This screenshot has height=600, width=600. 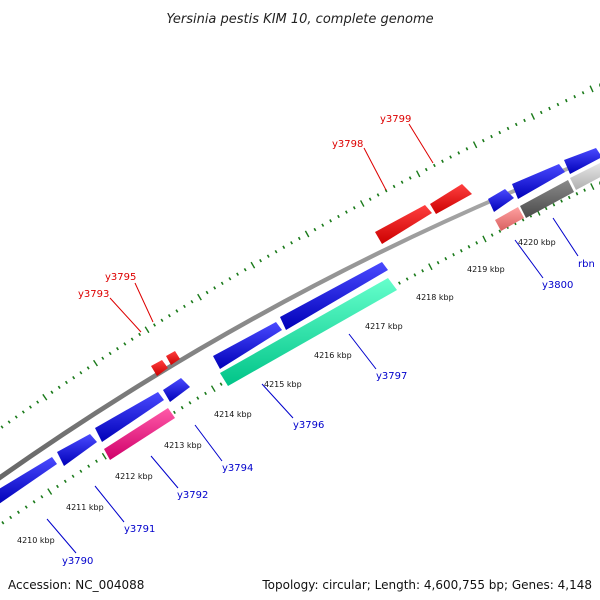 I want to click on gene-label-y3795: y3795, so click(x=120, y=277).